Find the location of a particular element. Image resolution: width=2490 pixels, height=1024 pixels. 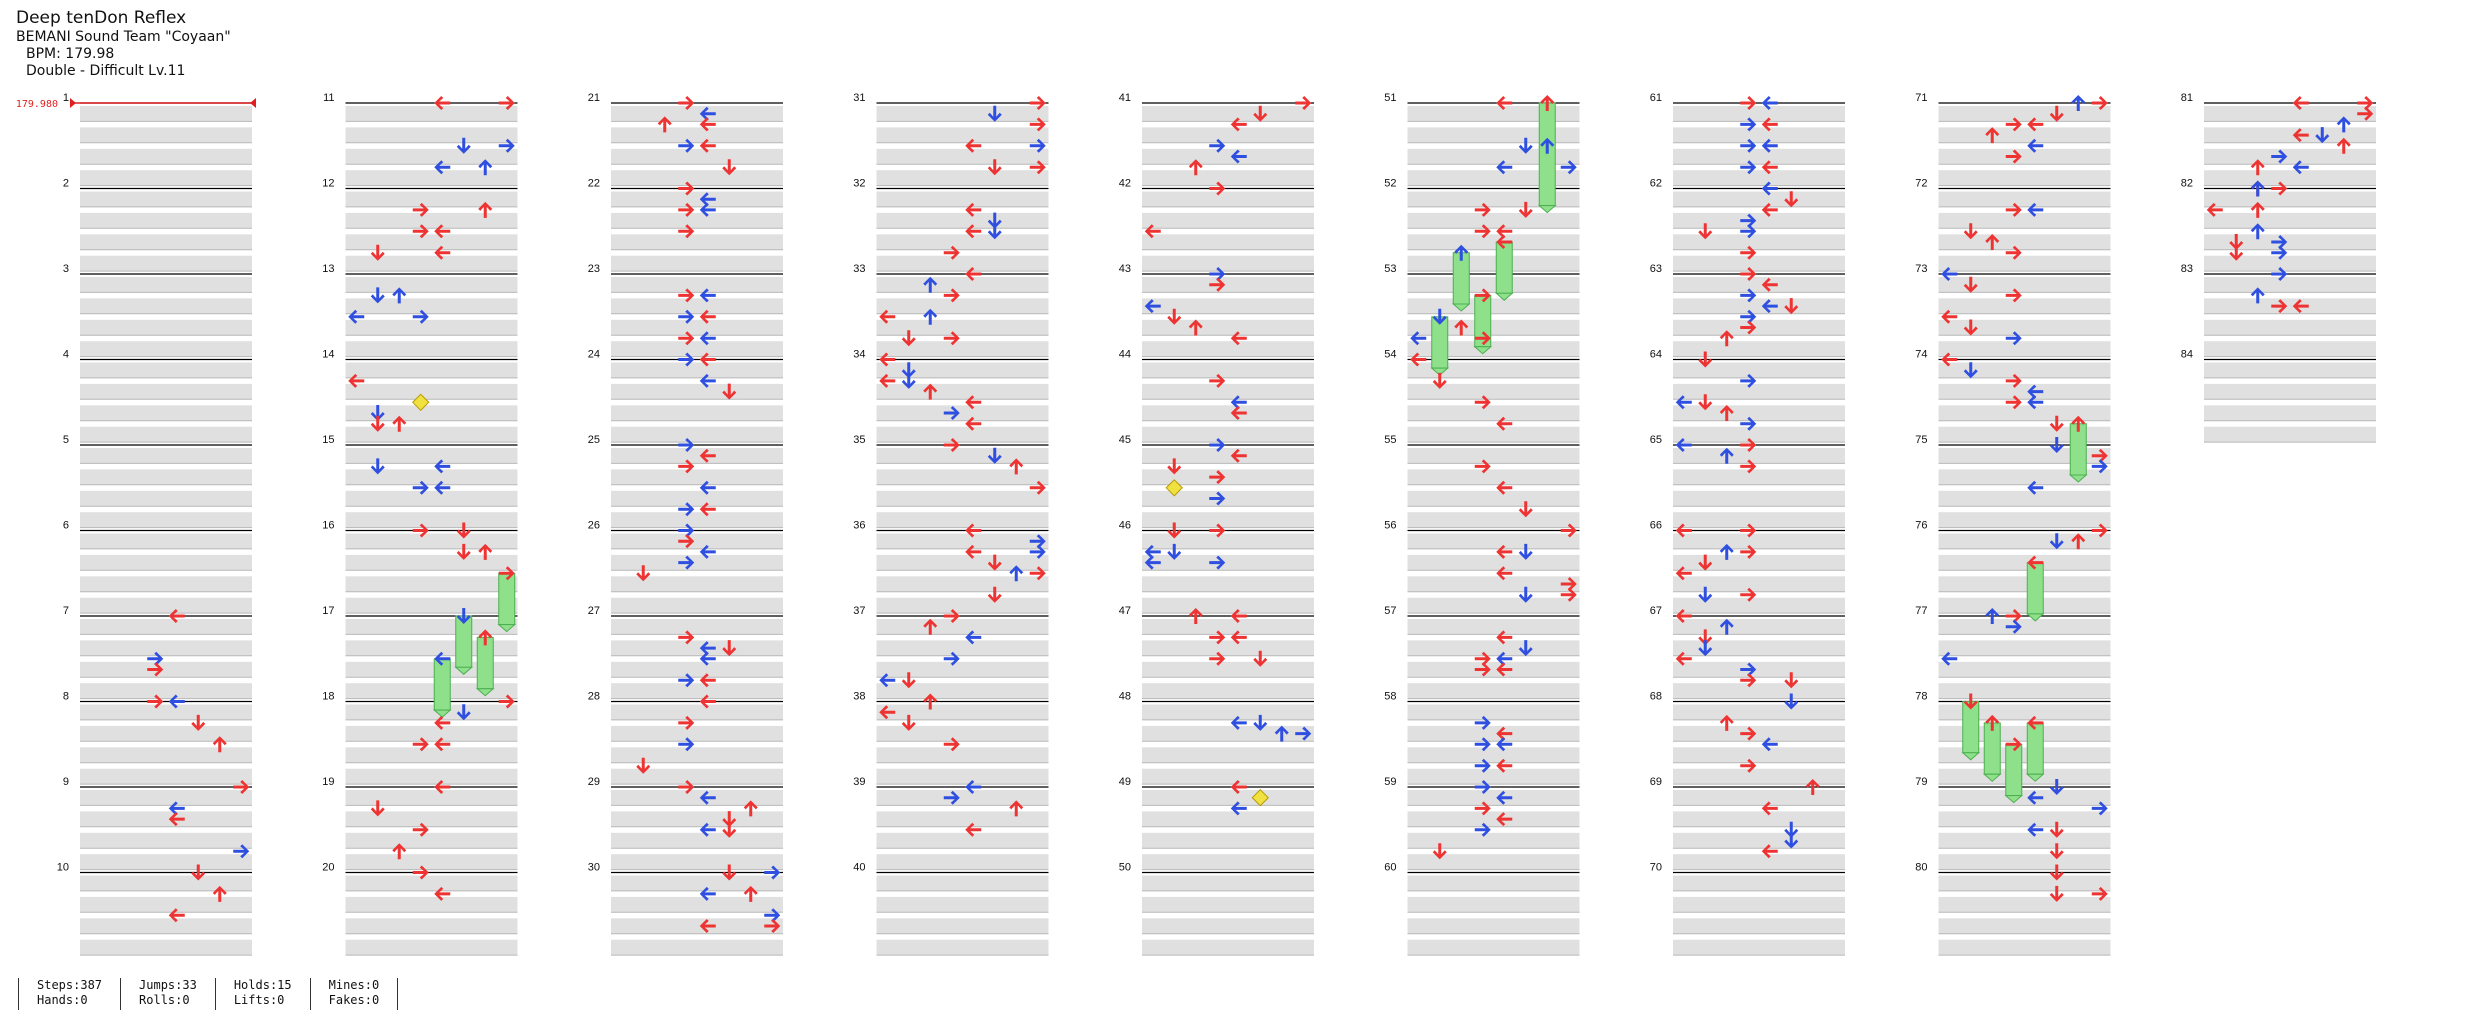

hold-body is located at coordinates (1547, 154).